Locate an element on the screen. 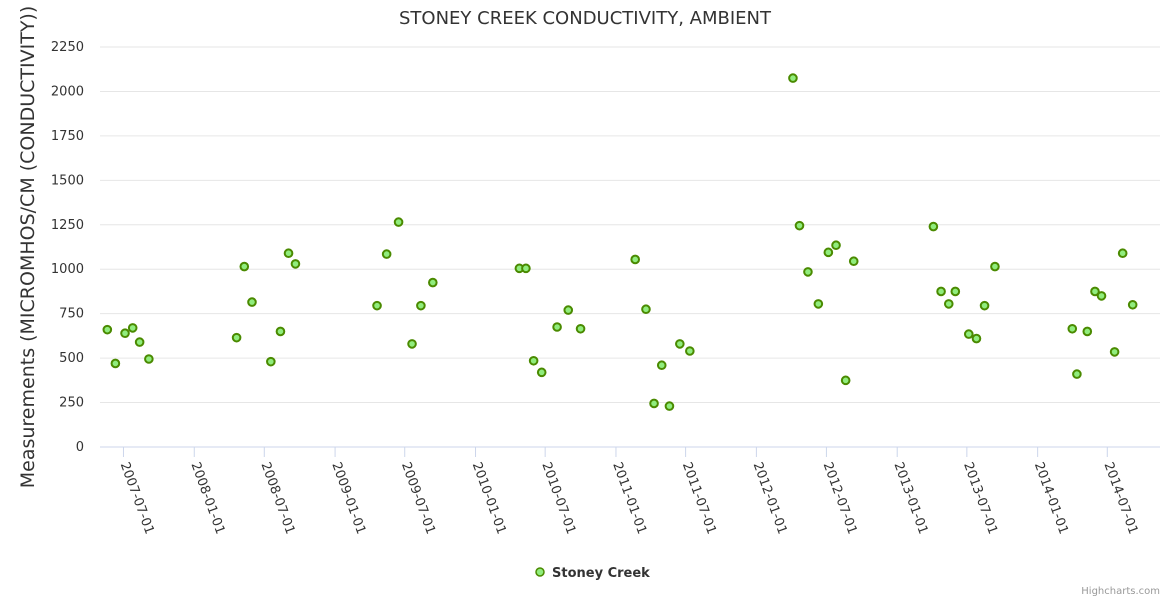  y-tick-label: 750 is located at coordinates (71, 314).